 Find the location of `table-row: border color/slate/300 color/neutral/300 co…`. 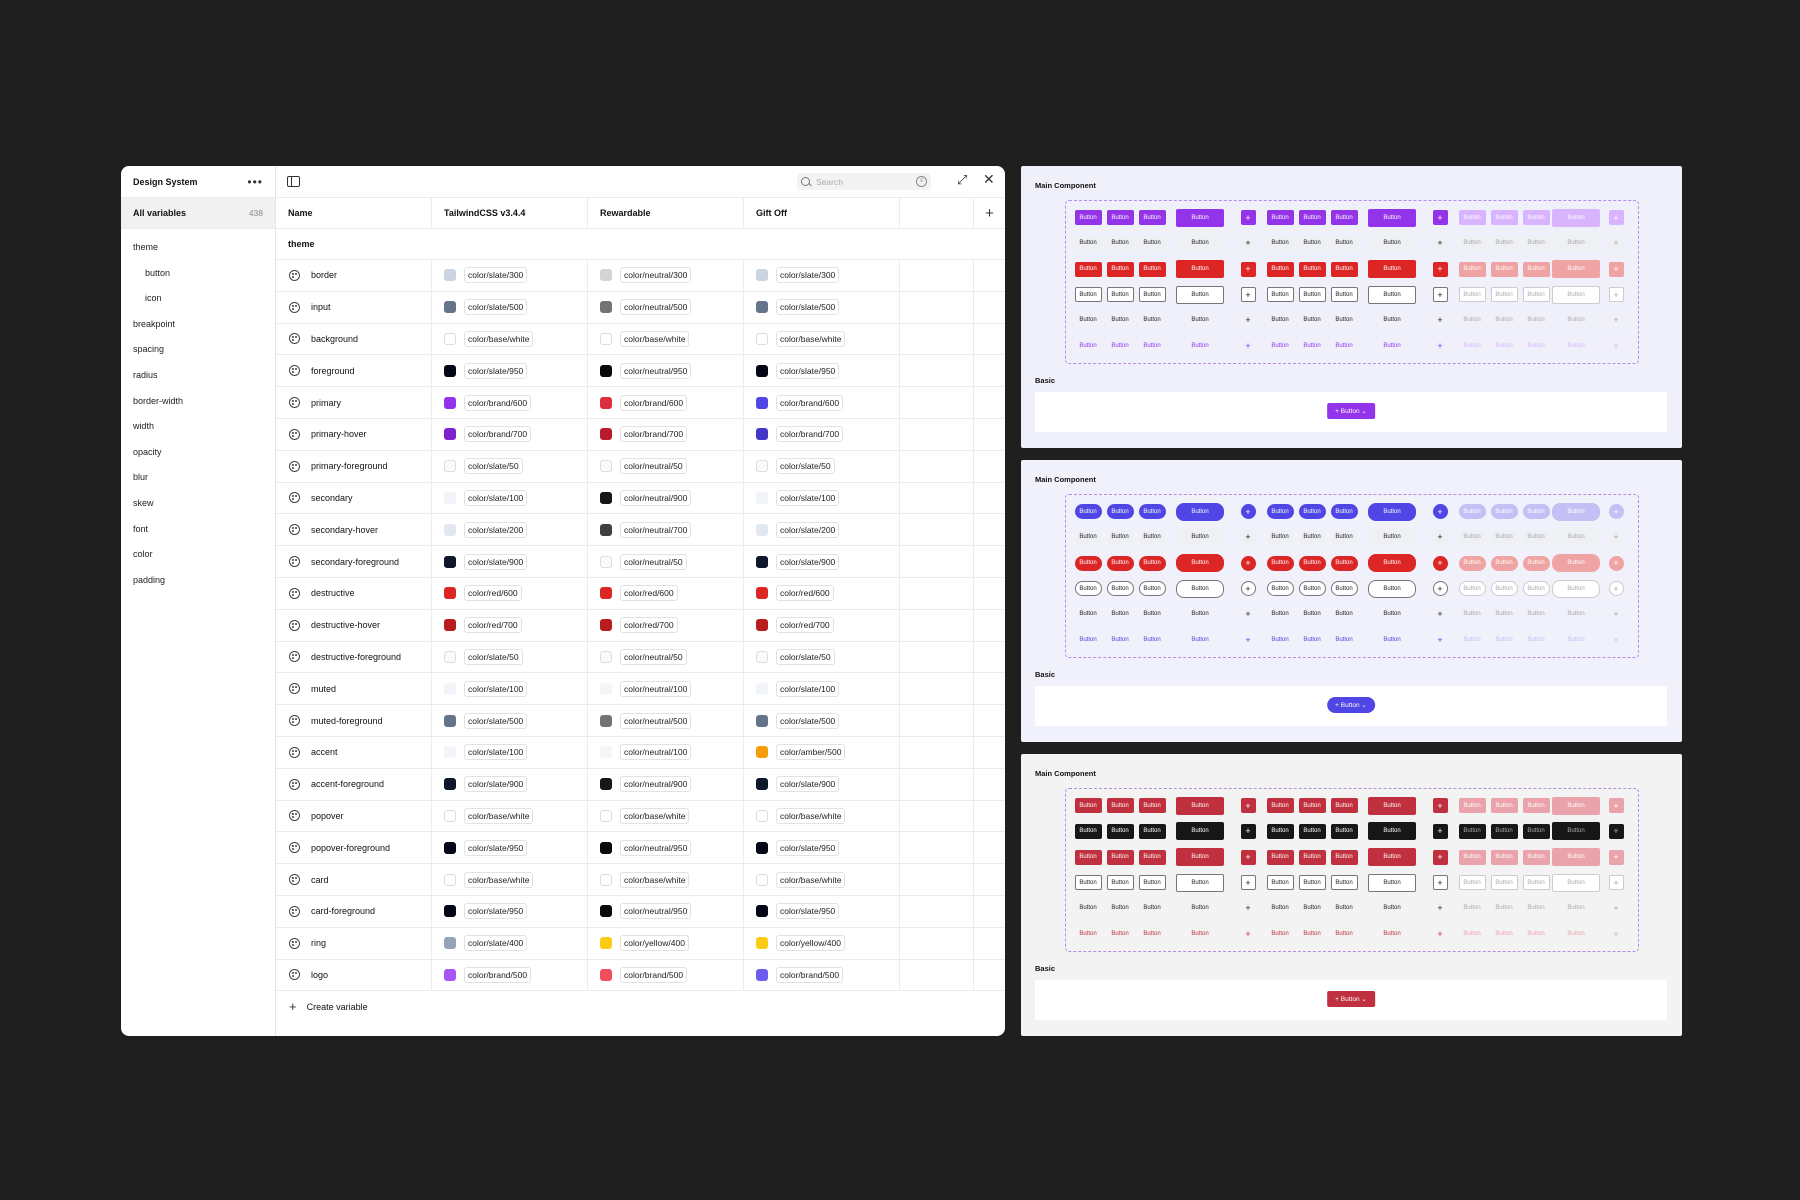

table-row: border color/slate/300 color/neutral/300 co… is located at coordinates (640, 276).